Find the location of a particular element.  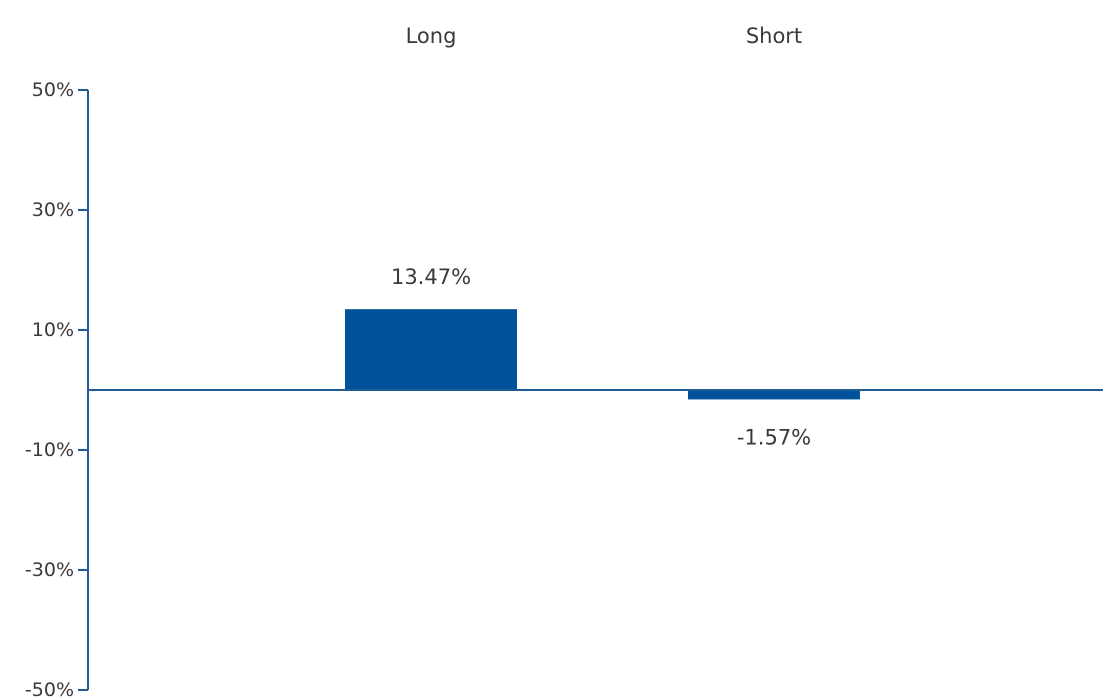

y-tick-label: -30% is located at coordinates (49, 570).